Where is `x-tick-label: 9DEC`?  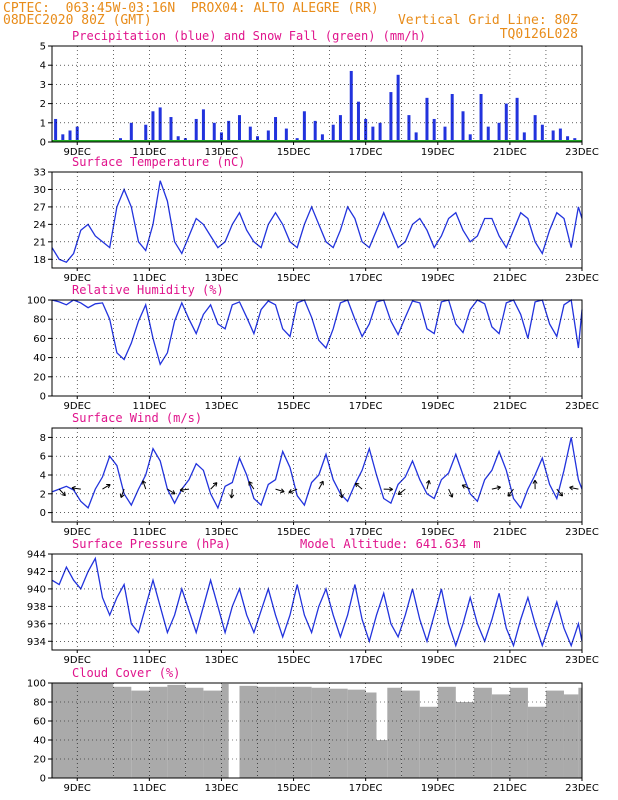 x-tick-label: 9DEC is located at coordinates (77, 660).